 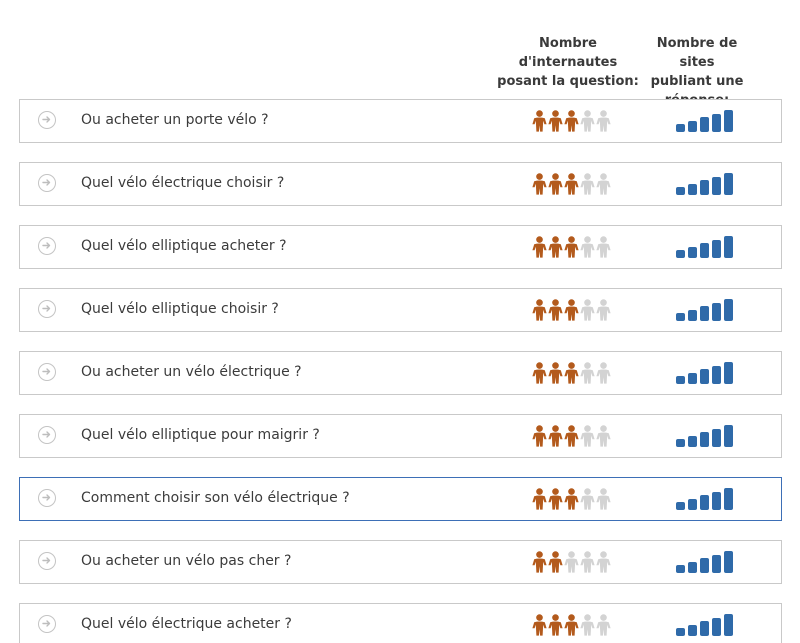 I want to click on question-text: Quel vélo elliptique pour maigrir ?, so click(x=200, y=435).